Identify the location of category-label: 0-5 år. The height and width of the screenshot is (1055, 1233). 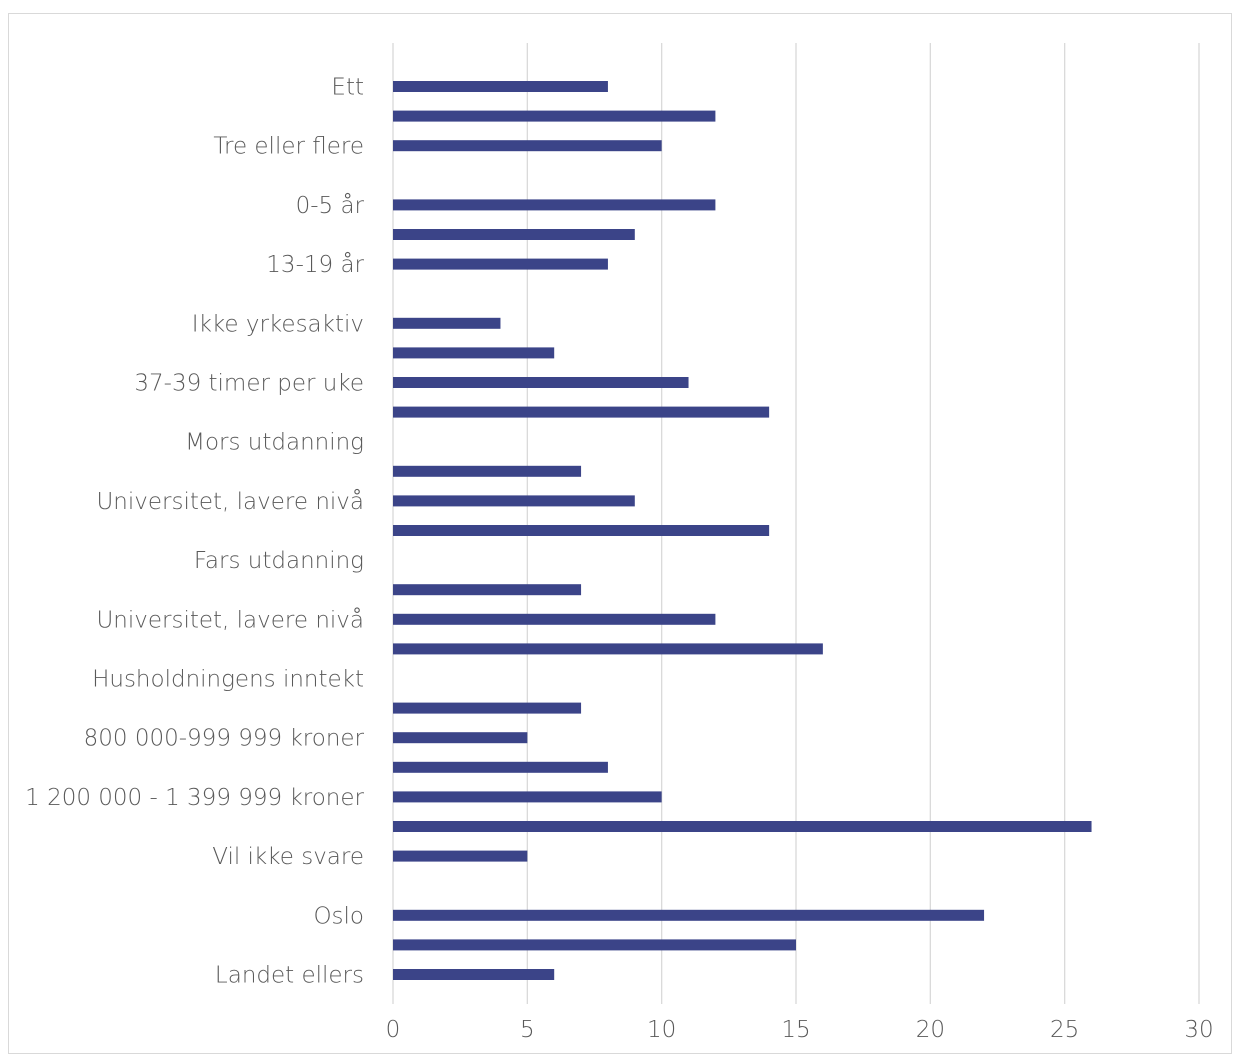
(330, 206).